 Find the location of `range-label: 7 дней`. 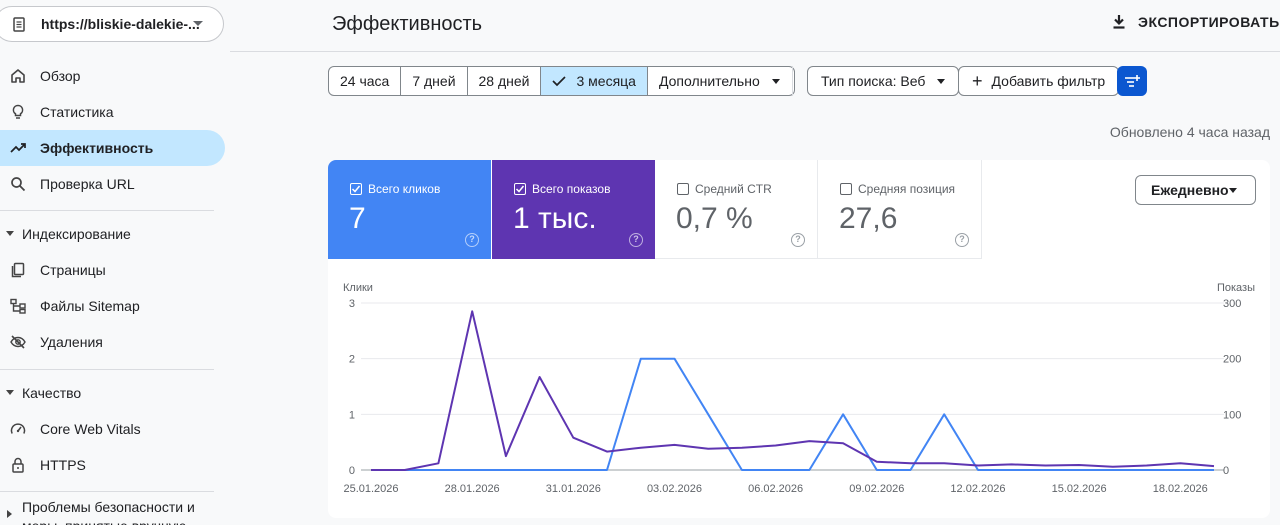

range-label: 7 дней is located at coordinates (434, 81).